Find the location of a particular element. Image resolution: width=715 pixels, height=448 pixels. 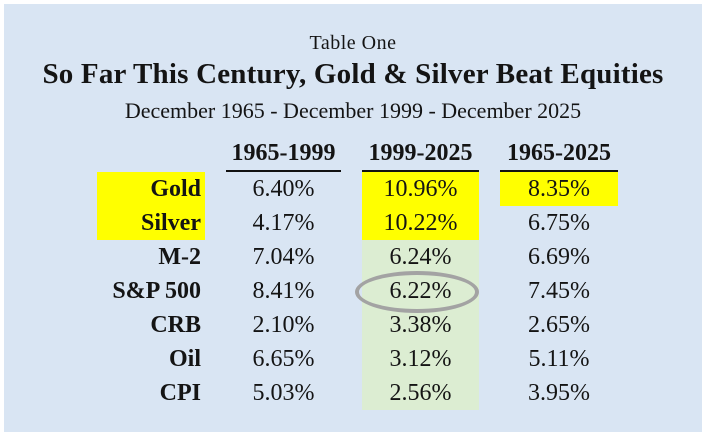

row-label-cell: CPI is located at coordinates (104, 393).